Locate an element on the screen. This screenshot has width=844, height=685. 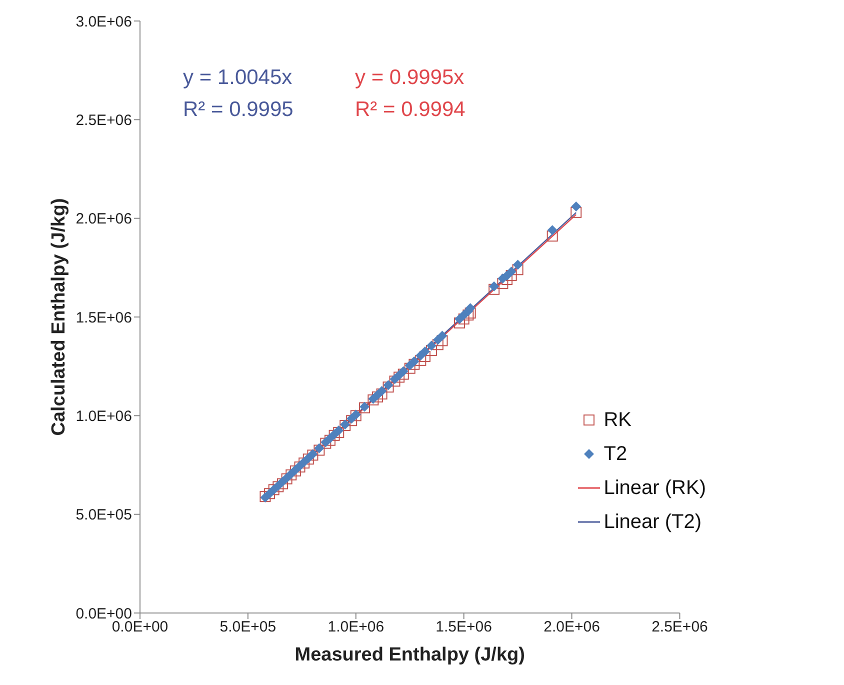
y-tick-label: 2.0E+06 is located at coordinates (104, 219).